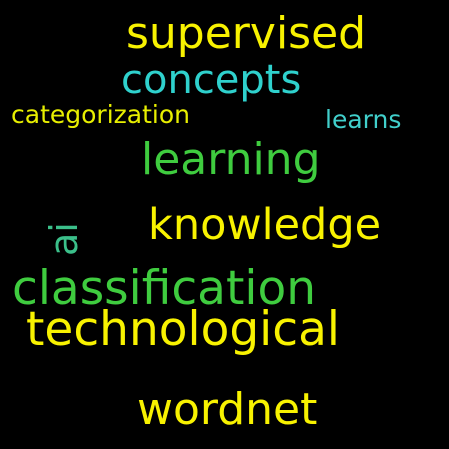  Describe the element at coordinates (363, 119) in the screenshot. I see `word-learns: learns` at that location.